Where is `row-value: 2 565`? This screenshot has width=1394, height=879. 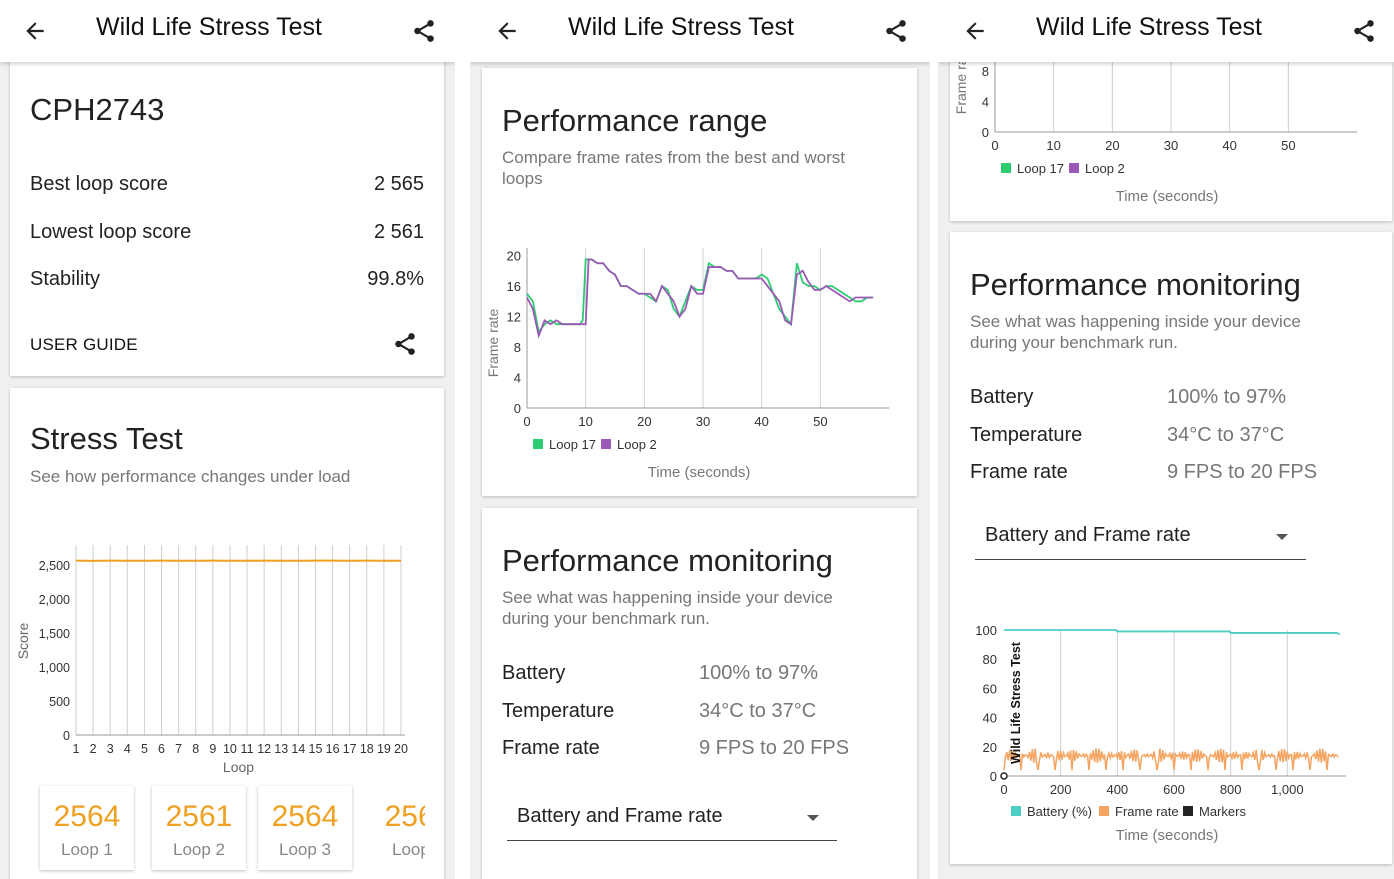 row-value: 2 565 is located at coordinates (398, 184).